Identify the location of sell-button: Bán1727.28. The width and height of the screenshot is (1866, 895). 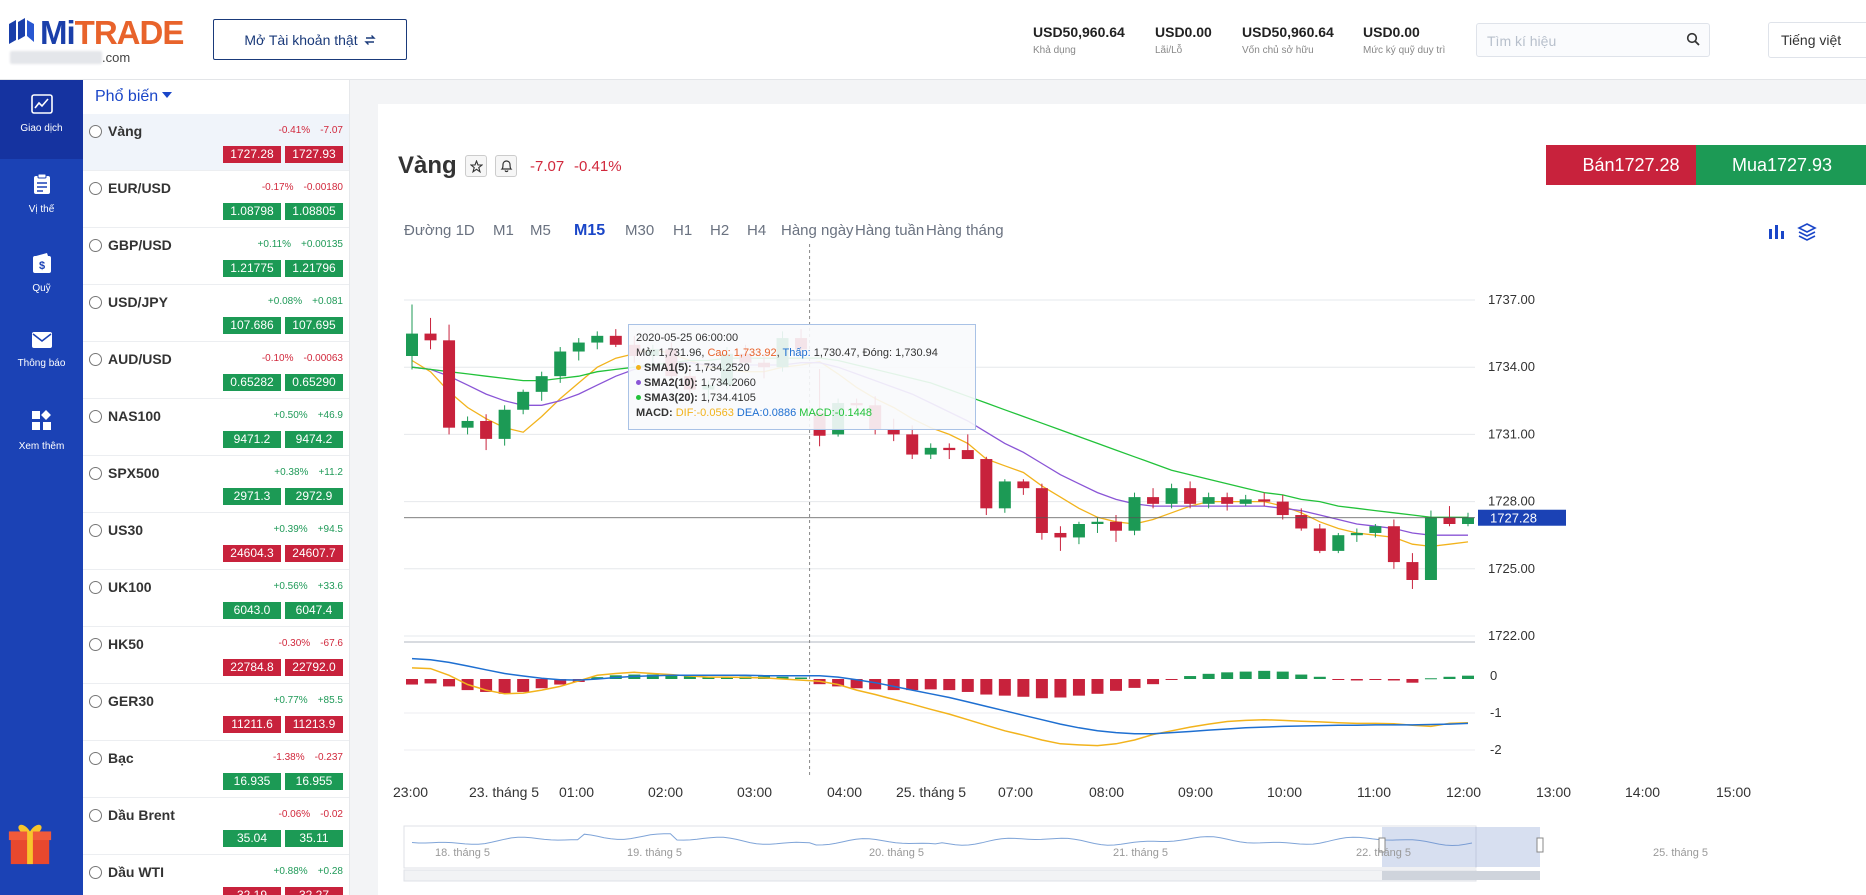
(1631, 165).